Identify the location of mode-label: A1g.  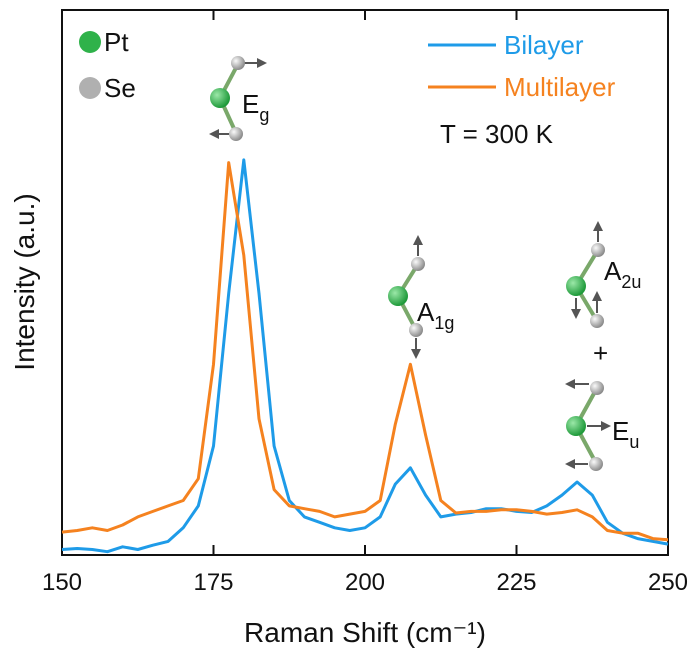
(435, 315).